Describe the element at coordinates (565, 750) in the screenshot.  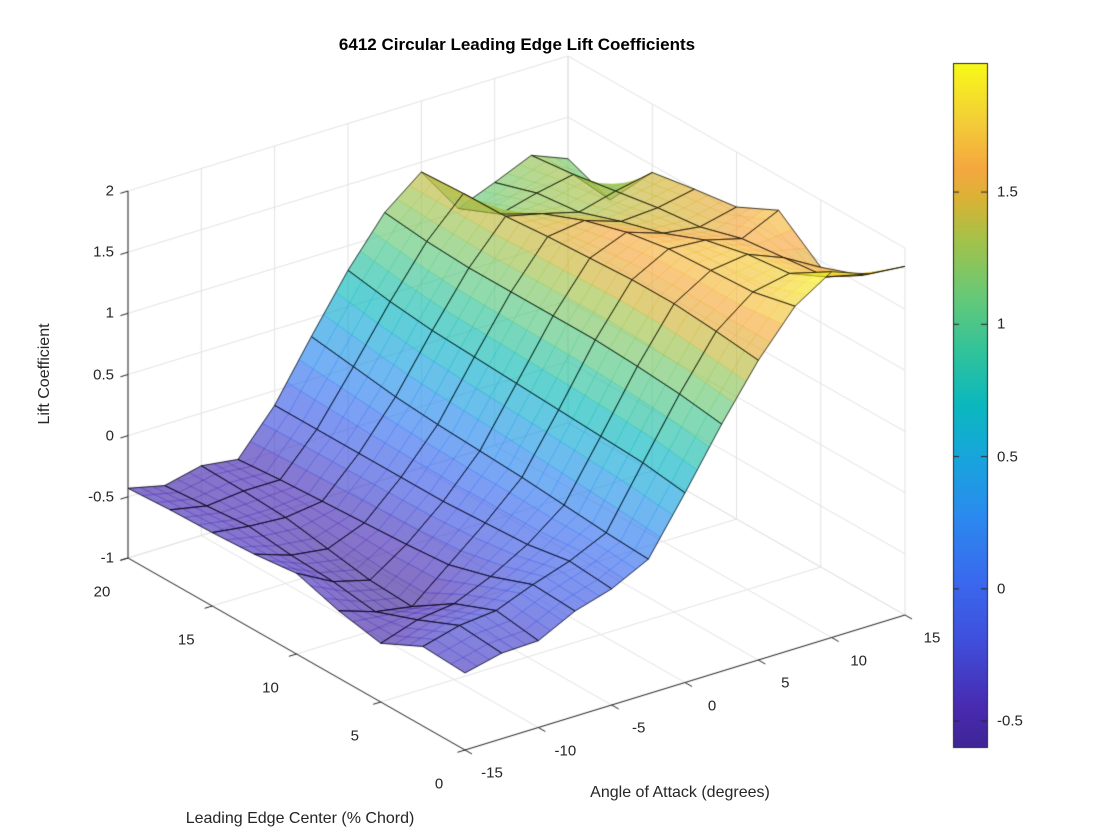
I see `x-tick-label: -10` at that location.